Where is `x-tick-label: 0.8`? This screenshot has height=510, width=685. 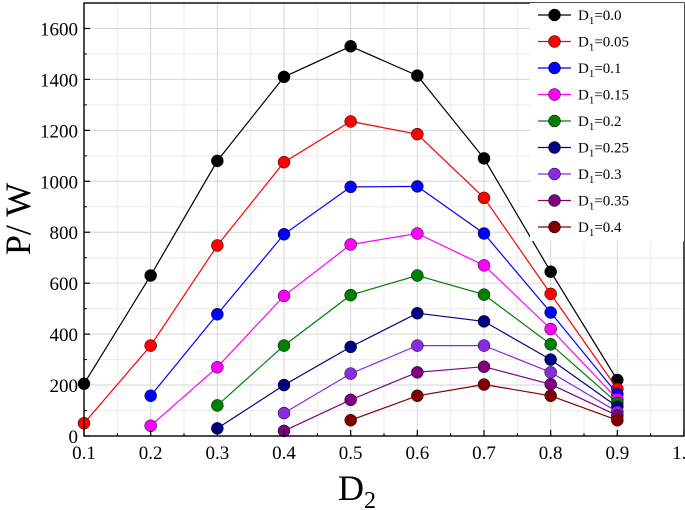
x-tick-label: 0.8 is located at coordinates (551, 453).